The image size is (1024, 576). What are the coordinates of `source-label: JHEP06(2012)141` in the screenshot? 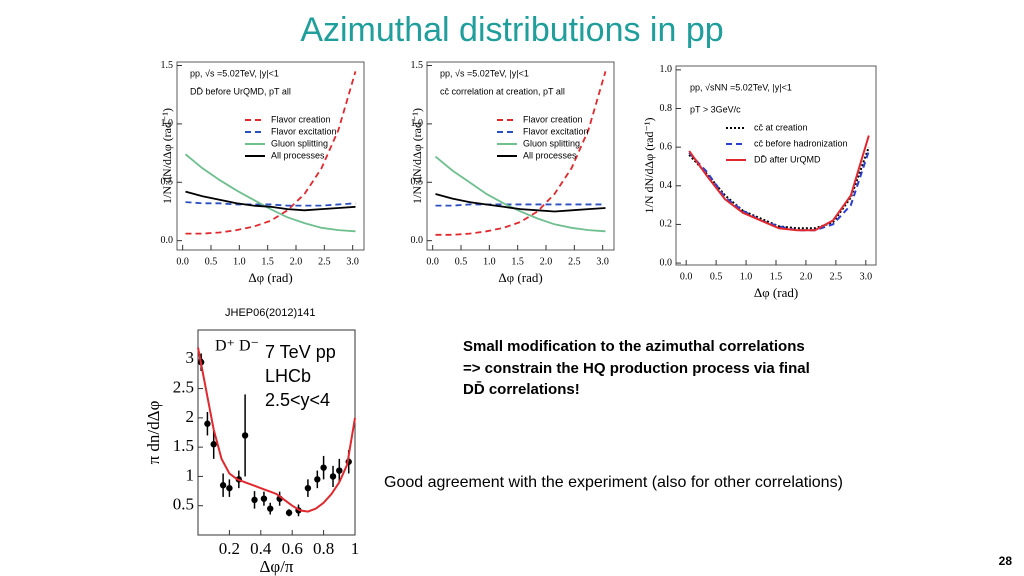 It's located at (270, 313).